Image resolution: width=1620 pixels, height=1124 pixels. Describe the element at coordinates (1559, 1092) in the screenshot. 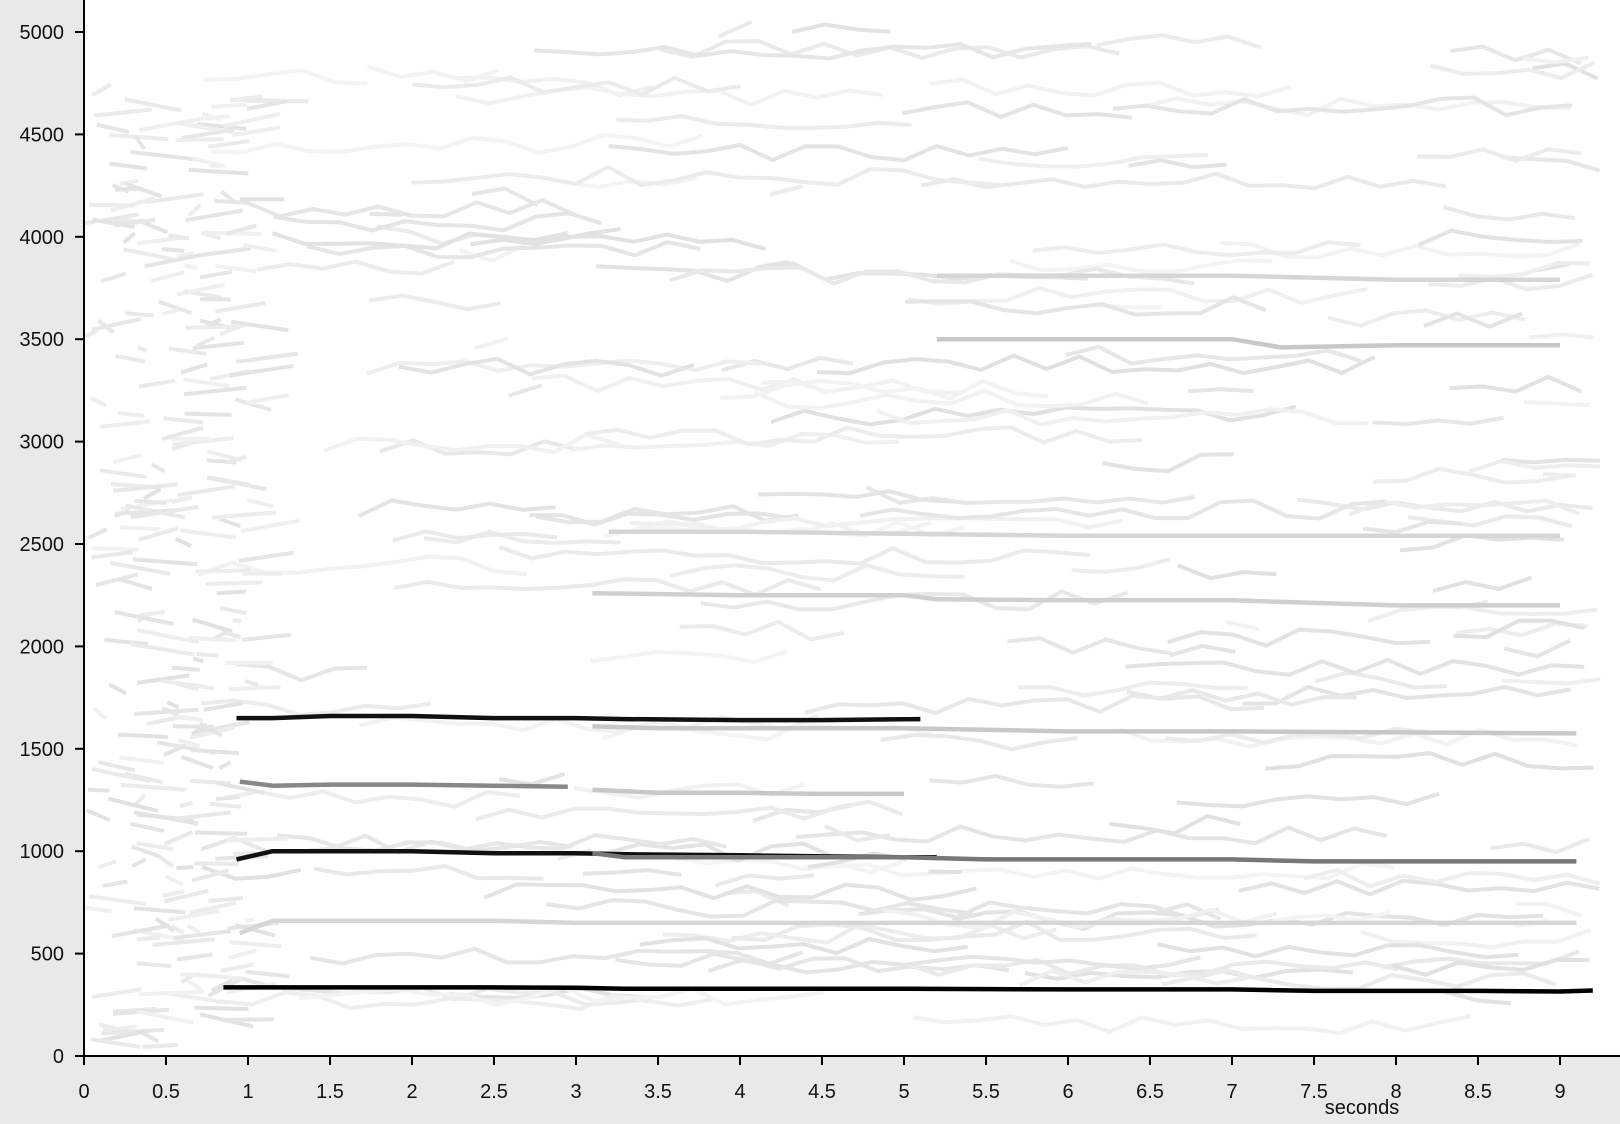

I see `x-tick-label: 9` at that location.